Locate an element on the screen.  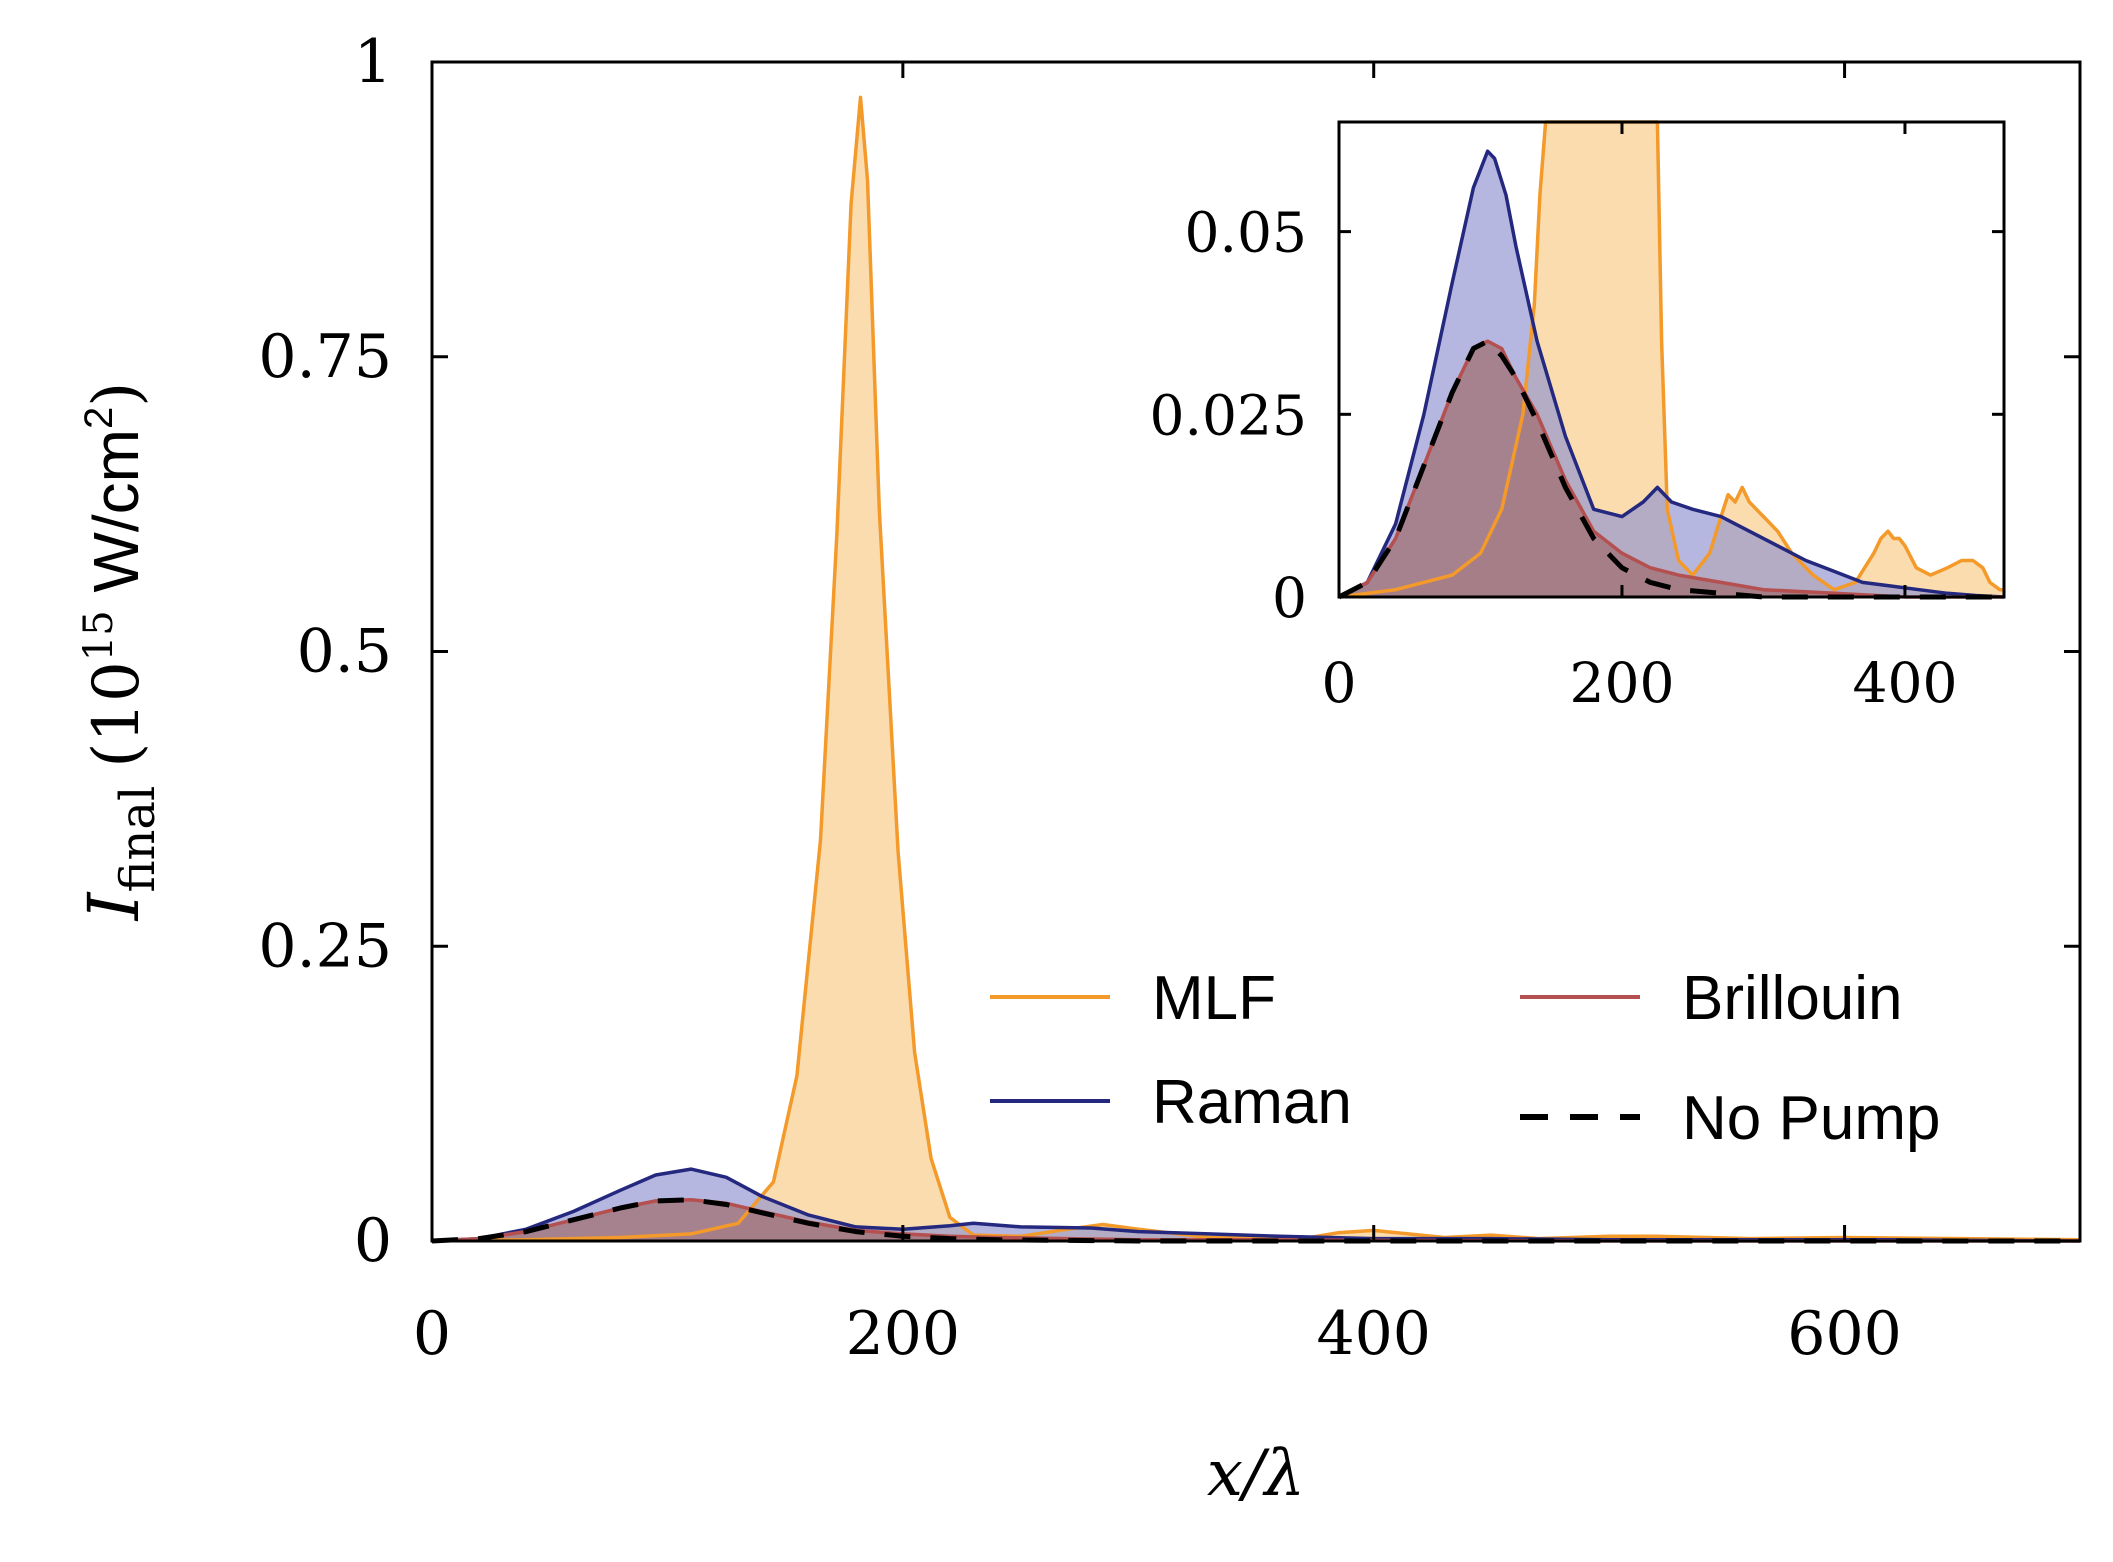
legend-label-raman: Raman is located at coordinates (1252, 1102).